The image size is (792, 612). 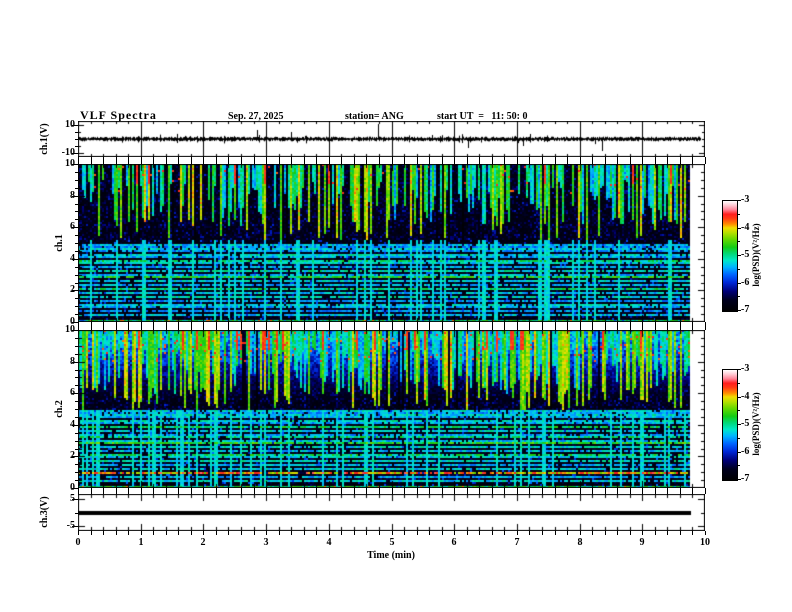 What do you see at coordinates (517, 542) in the screenshot?
I see `time-tick-label: 7` at bounding box center [517, 542].